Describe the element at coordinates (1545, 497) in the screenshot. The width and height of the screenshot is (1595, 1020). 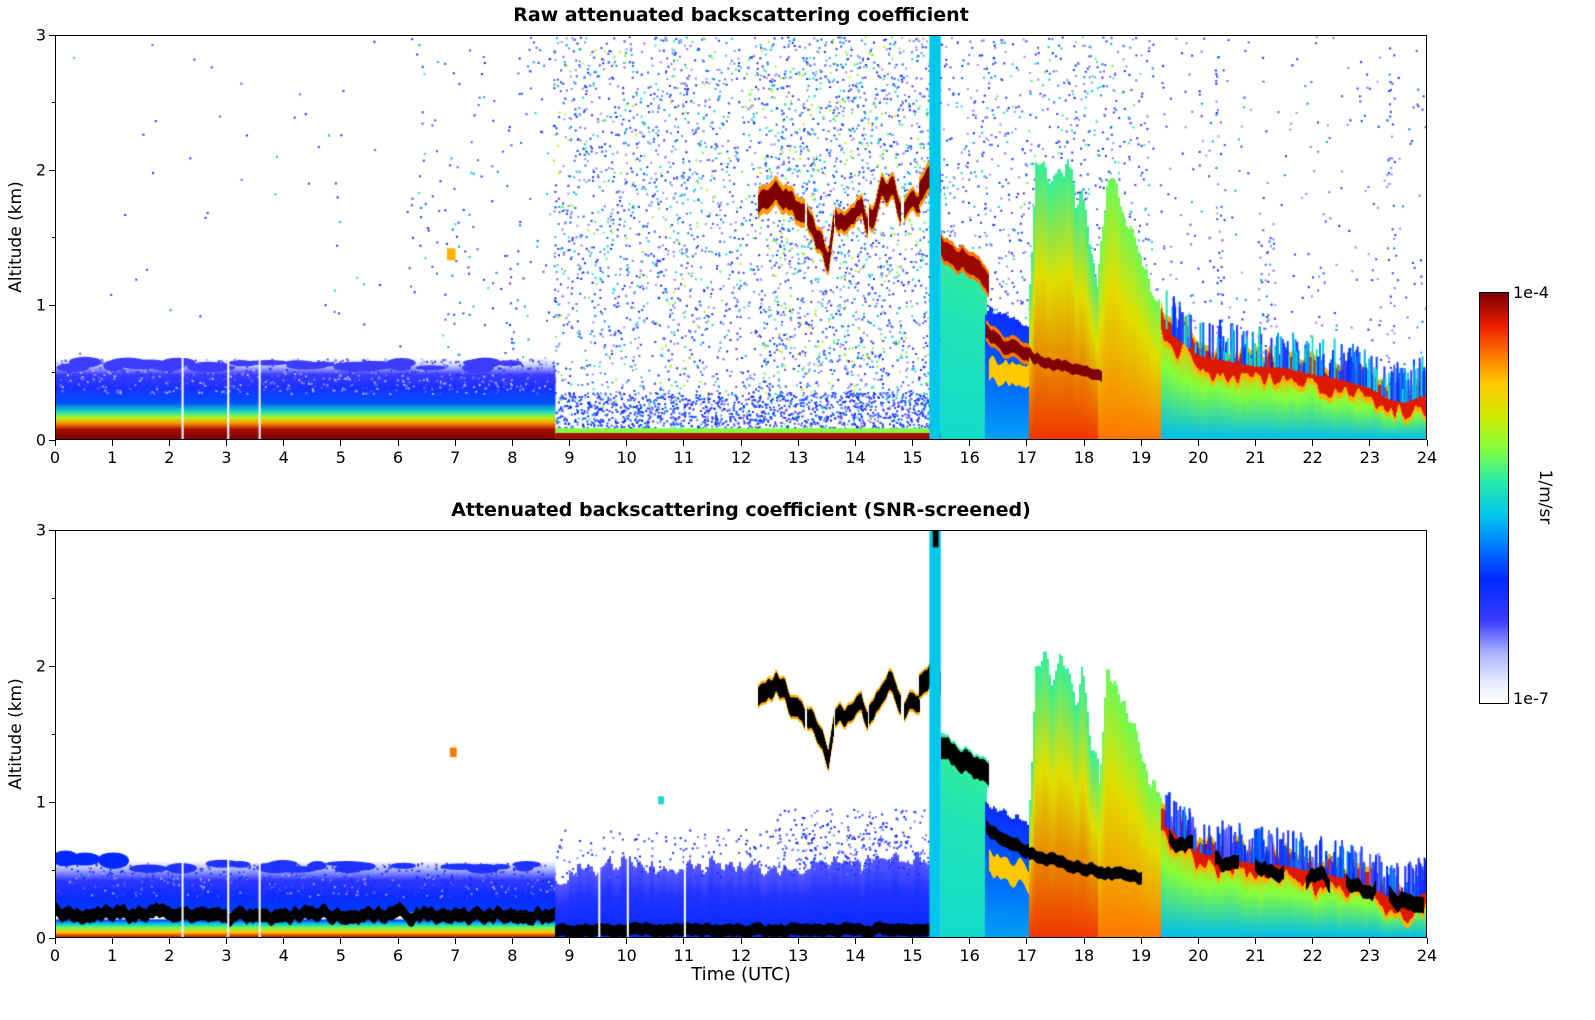
I see `colorbar-units-label: 1/m/sr` at that location.